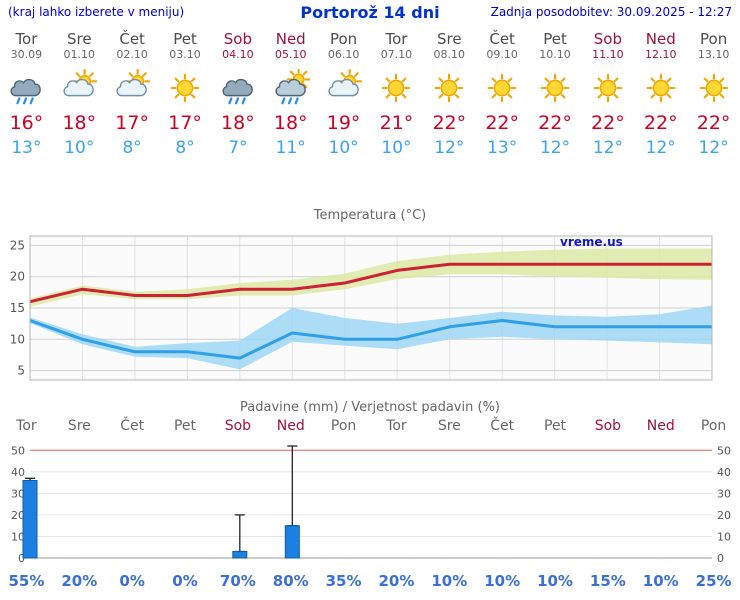 The height and width of the screenshot is (600, 740). What do you see at coordinates (185, 54) in the screenshot?
I see `day-date: 03.10` at bounding box center [185, 54].